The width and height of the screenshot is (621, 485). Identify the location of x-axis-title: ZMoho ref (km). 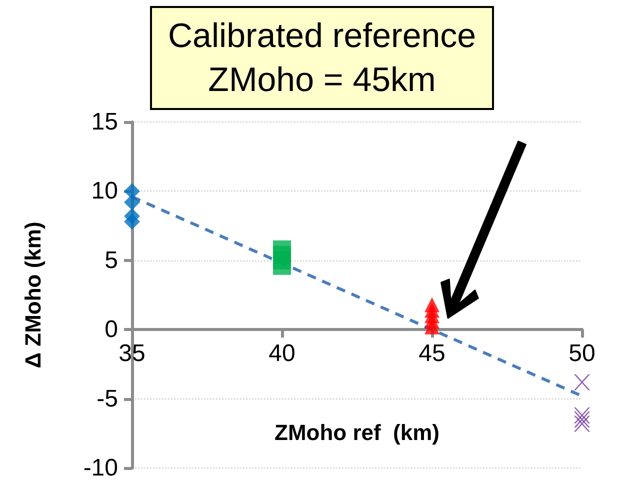
(357, 433).